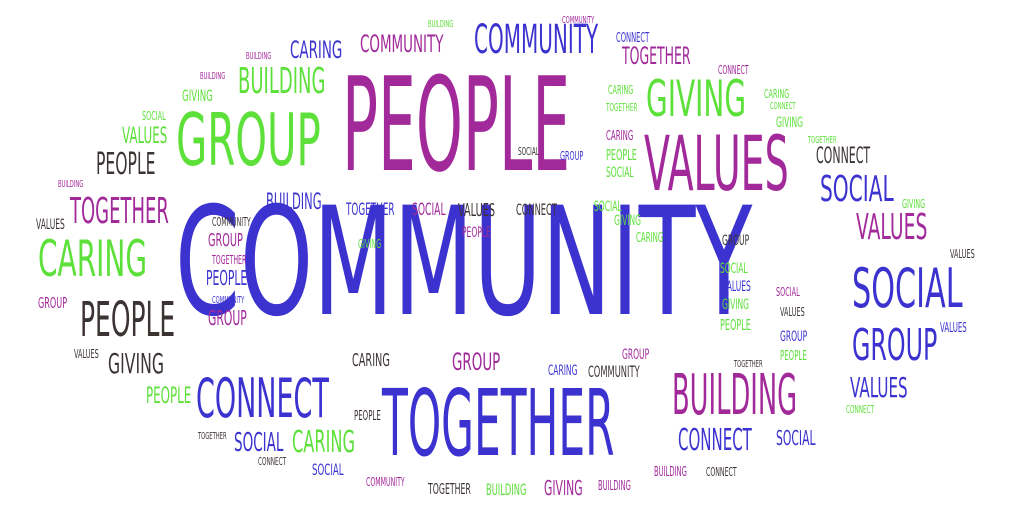 The width and height of the screenshot is (1024, 515). I want to click on word-giving-left: GIVING, so click(136, 363).